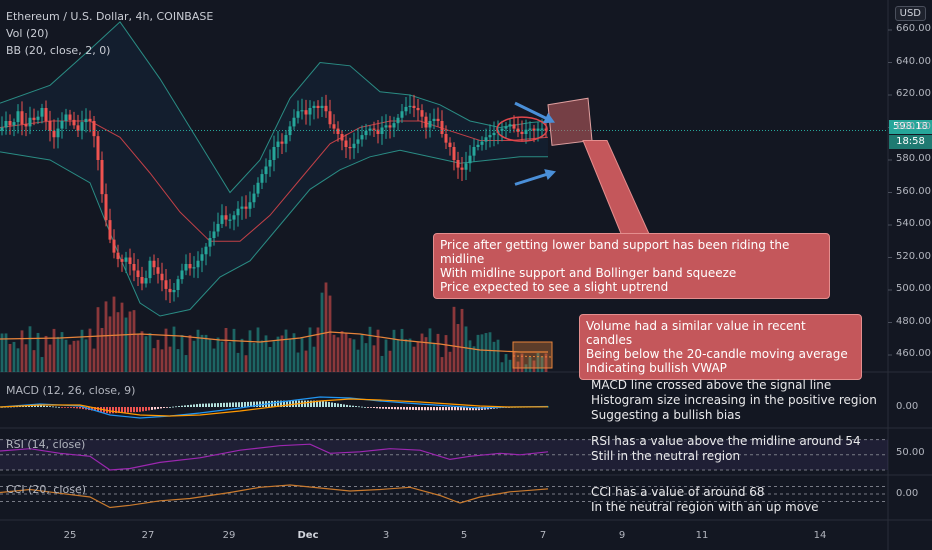 The image size is (932, 550). I want to click on candle-countdown: 18:58, so click(910, 142).